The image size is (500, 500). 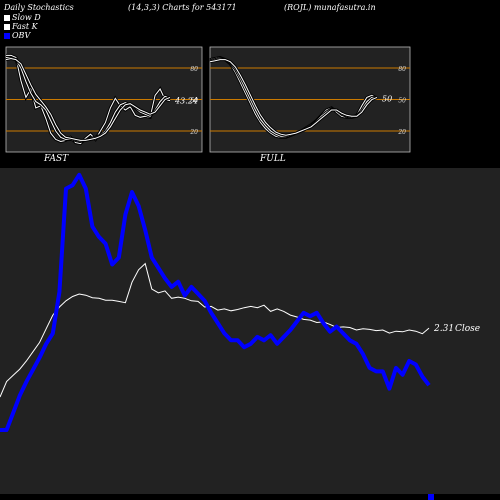 What do you see at coordinates (402, 69) in the screenshot?
I see `full-tick-80: 80` at bounding box center [402, 69].